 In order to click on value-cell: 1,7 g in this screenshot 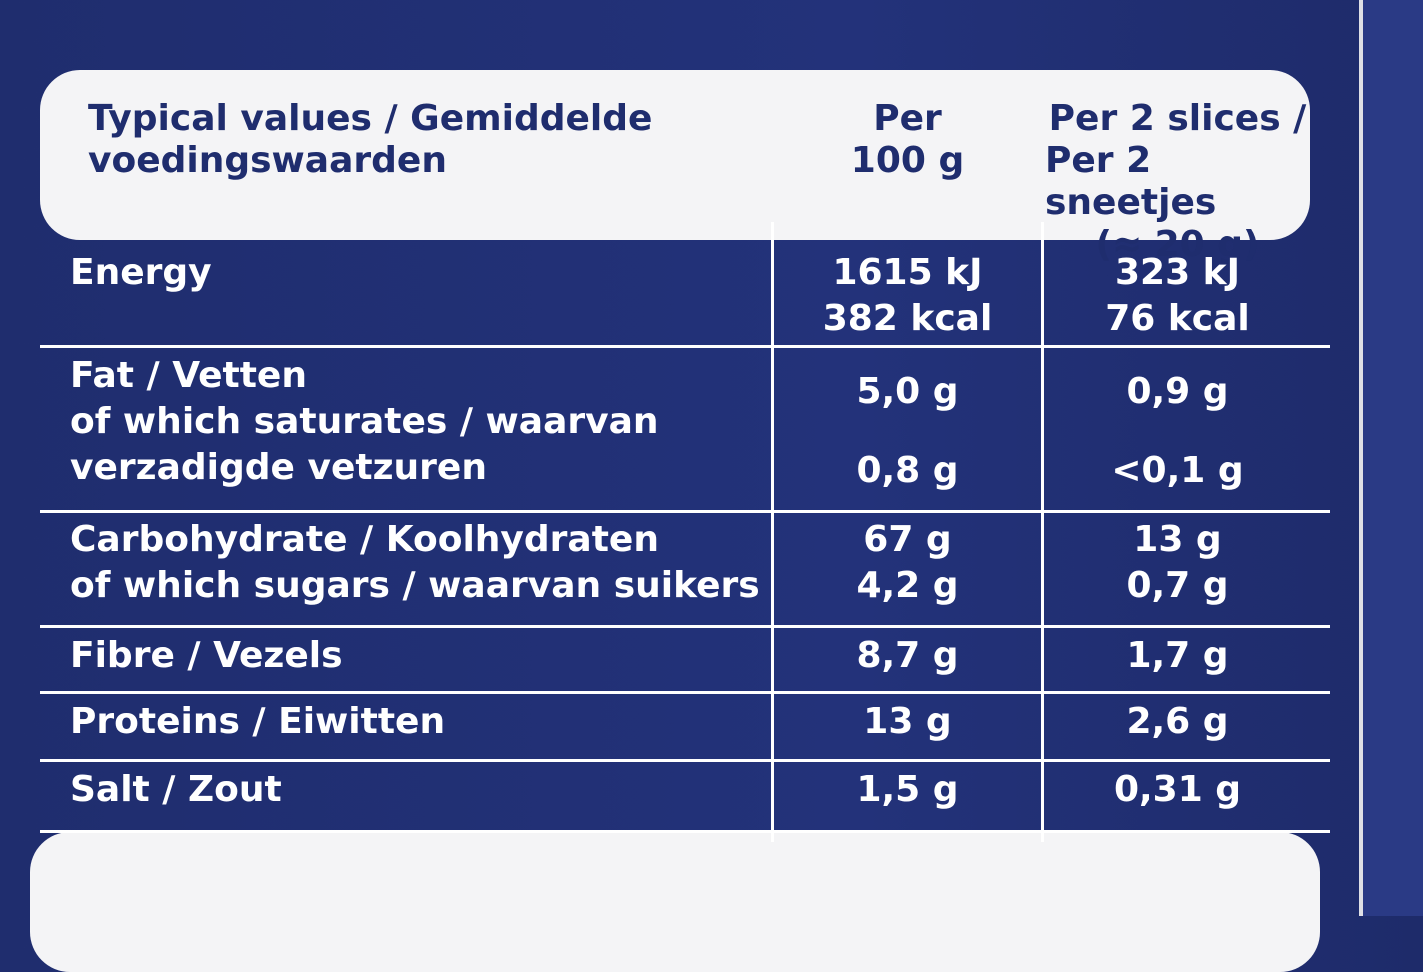, I will do `click(1177, 662)`.